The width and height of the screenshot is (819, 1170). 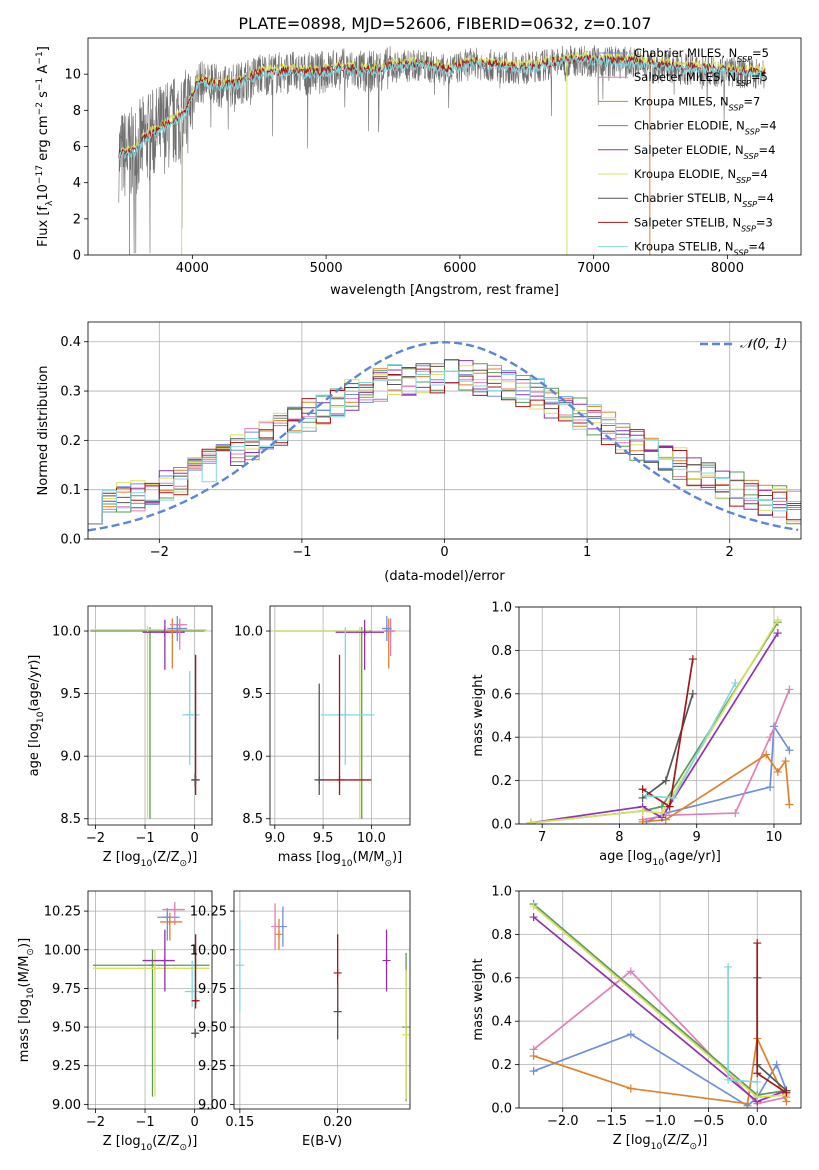 I want to click on mass_z-xtick-label-1: −1, so click(x=144, y=1122).